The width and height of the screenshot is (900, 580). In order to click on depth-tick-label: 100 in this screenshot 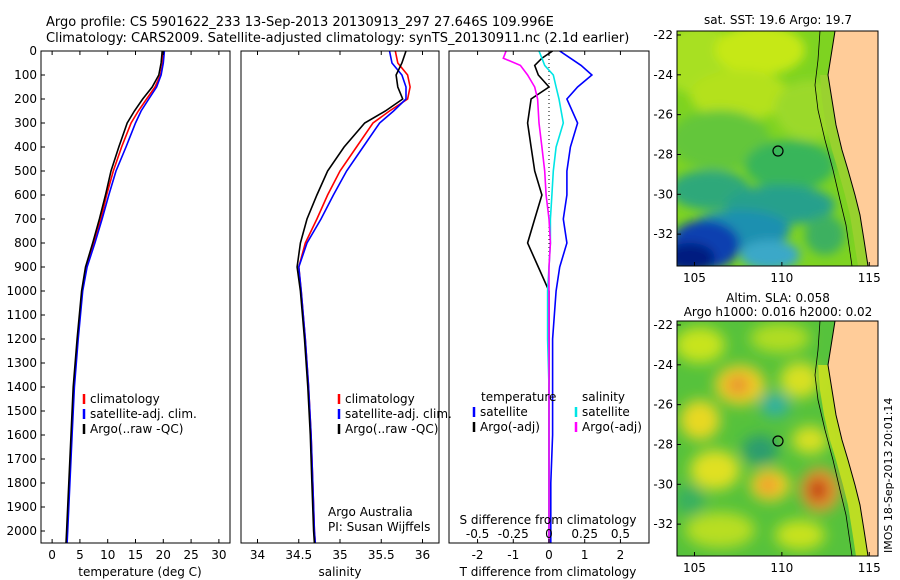, I will do `click(25, 75)`.